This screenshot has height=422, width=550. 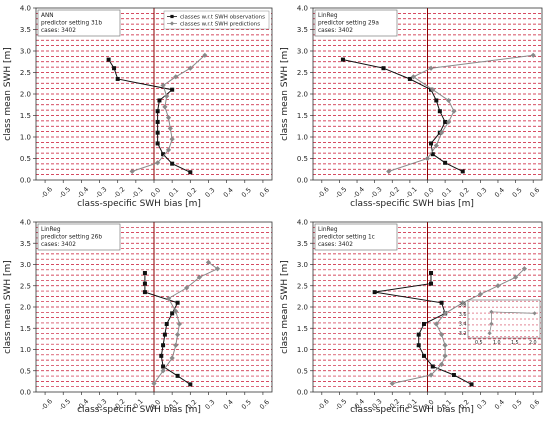 I want to click on y-tick-label: 0.0, so click(x=25, y=181).